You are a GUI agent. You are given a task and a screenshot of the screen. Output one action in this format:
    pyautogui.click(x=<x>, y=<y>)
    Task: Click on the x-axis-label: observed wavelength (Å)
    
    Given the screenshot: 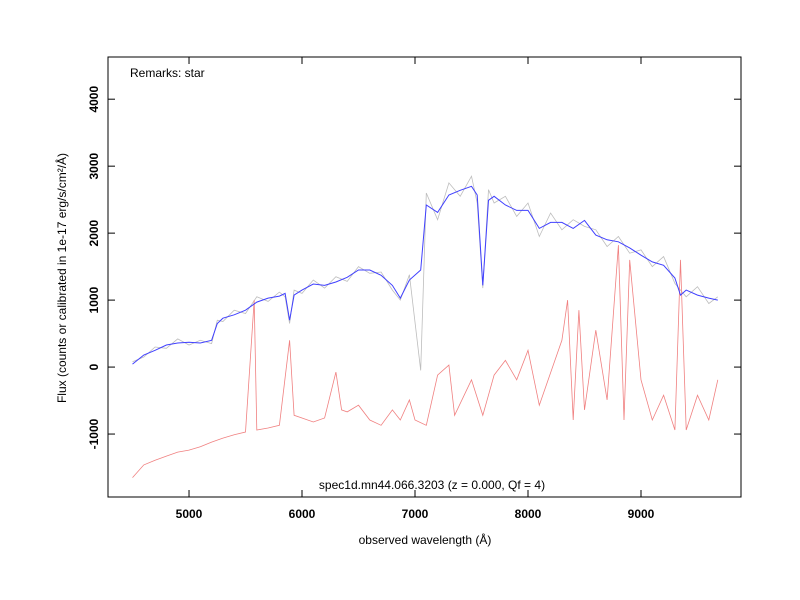 What is the action you would take?
    pyautogui.click(x=425, y=539)
    